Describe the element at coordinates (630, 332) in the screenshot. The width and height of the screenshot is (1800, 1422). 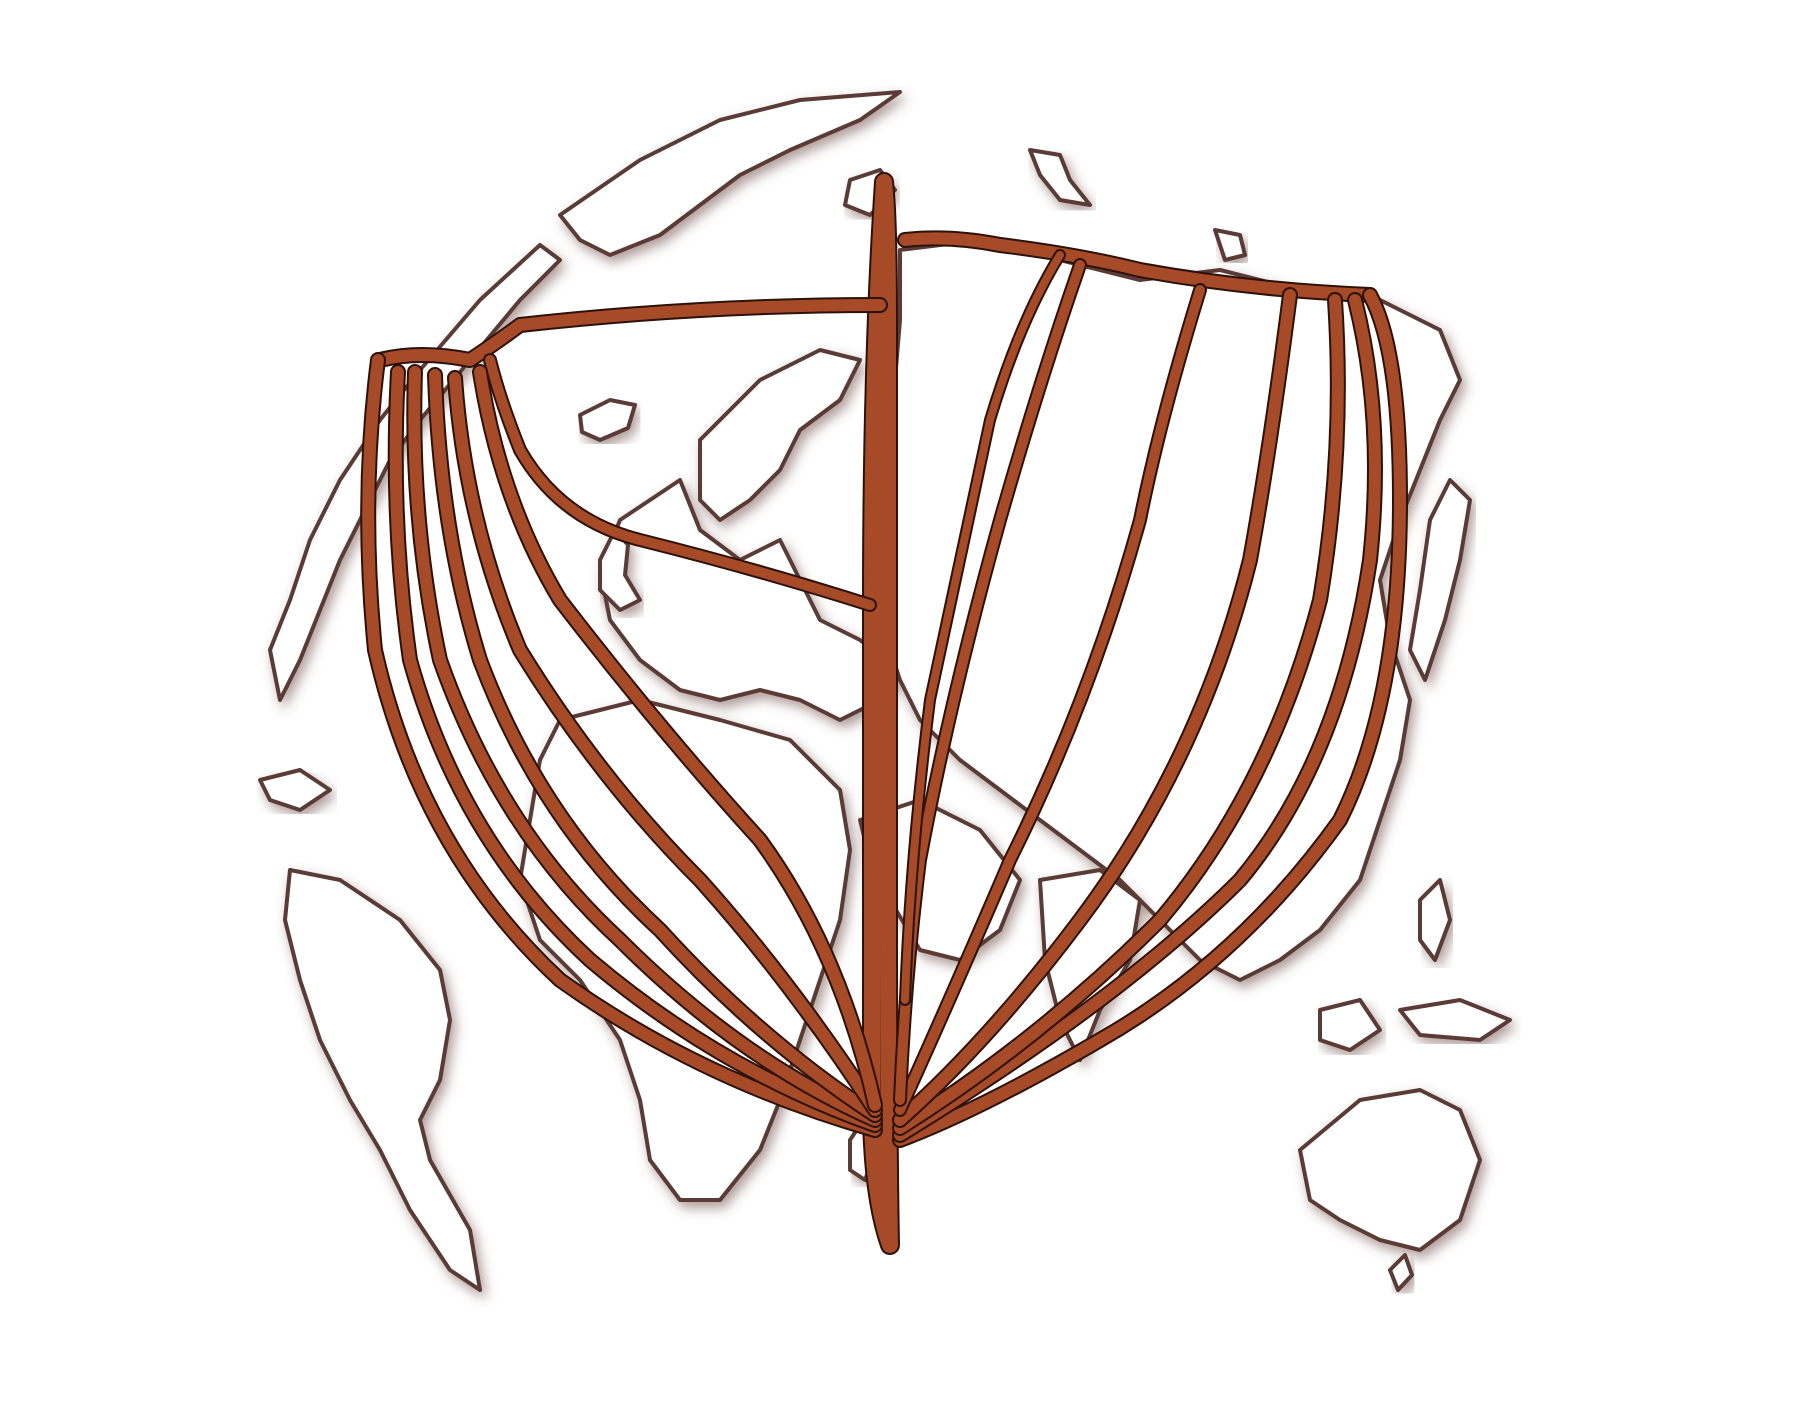
I see `hull-gunwale-left` at that location.